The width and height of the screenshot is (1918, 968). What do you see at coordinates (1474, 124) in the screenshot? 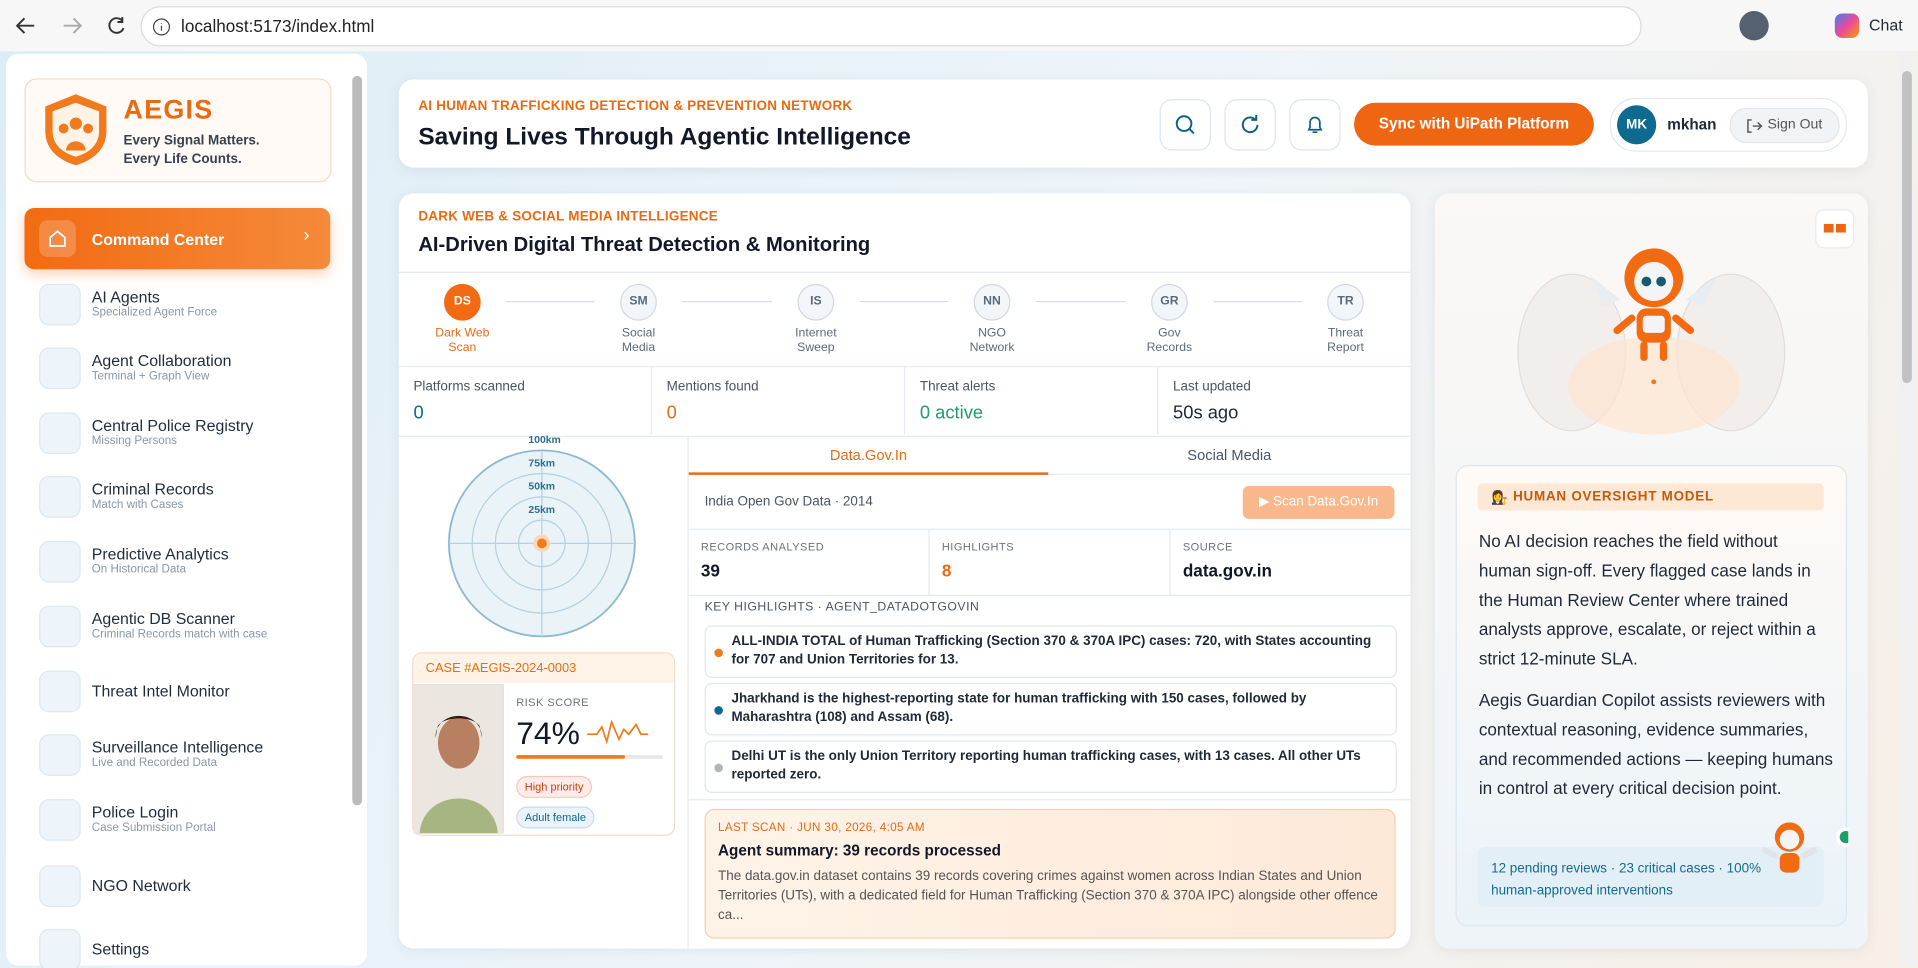
I see `sync-button: Sync with UiPath Platform` at bounding box center [1474, 124].